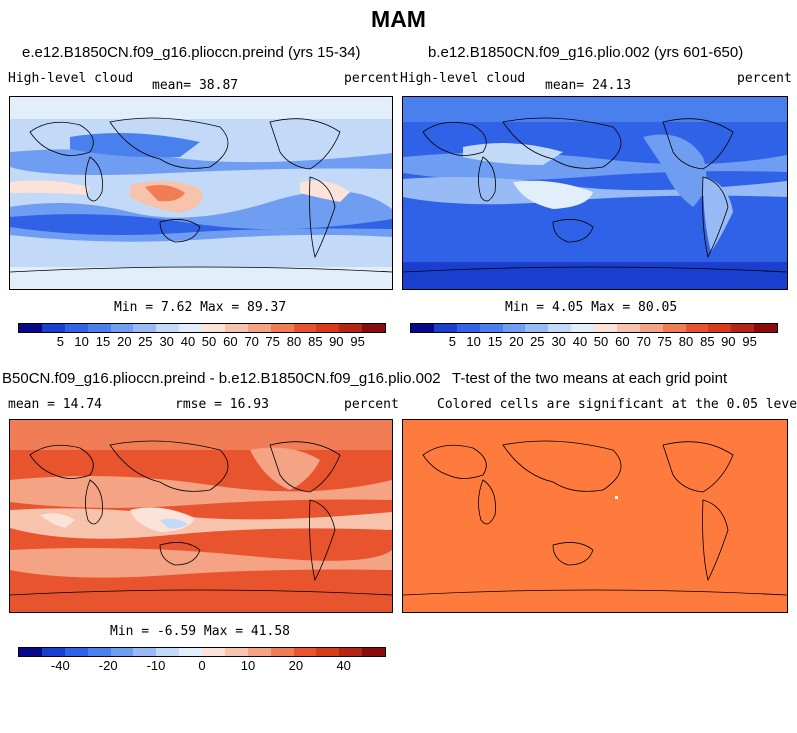  What do you see at coordinates (764, 78) in the screenshot?
I see `panel-2-units-label: percent` at bounding box center [764, 78].